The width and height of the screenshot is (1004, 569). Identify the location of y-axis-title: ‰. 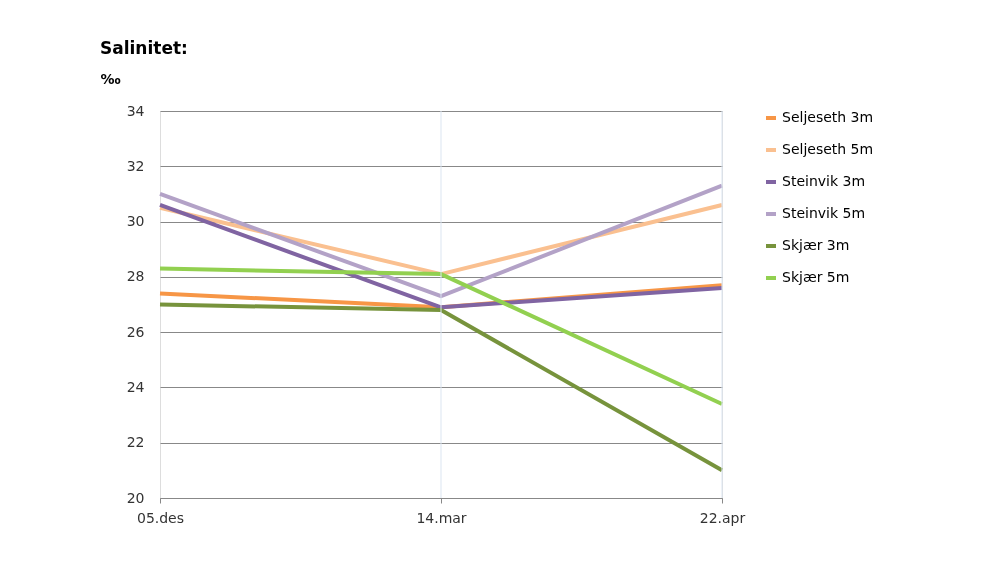
(110, 78).